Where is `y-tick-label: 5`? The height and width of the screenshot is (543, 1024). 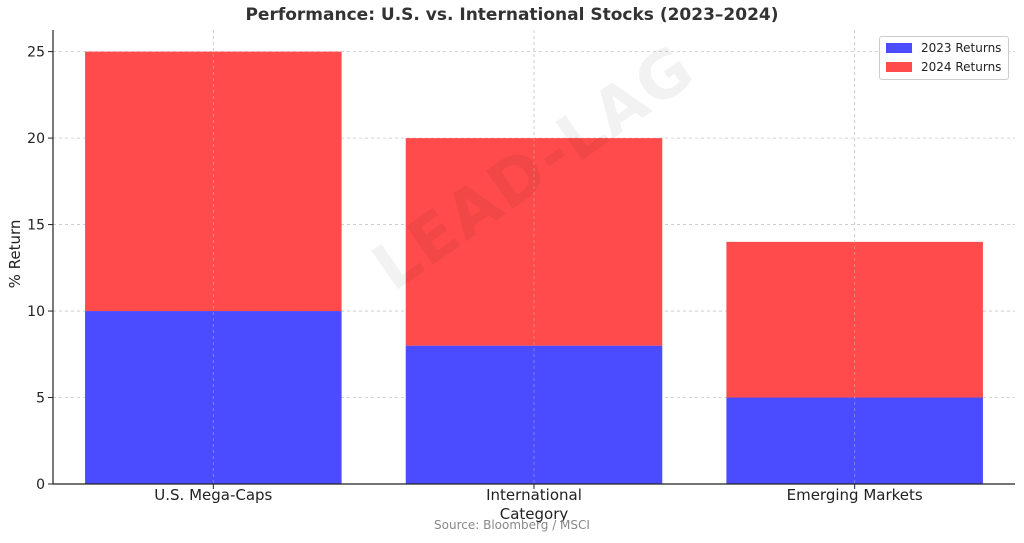
y-tick-label: 5 is located at coordinates (40, 399).